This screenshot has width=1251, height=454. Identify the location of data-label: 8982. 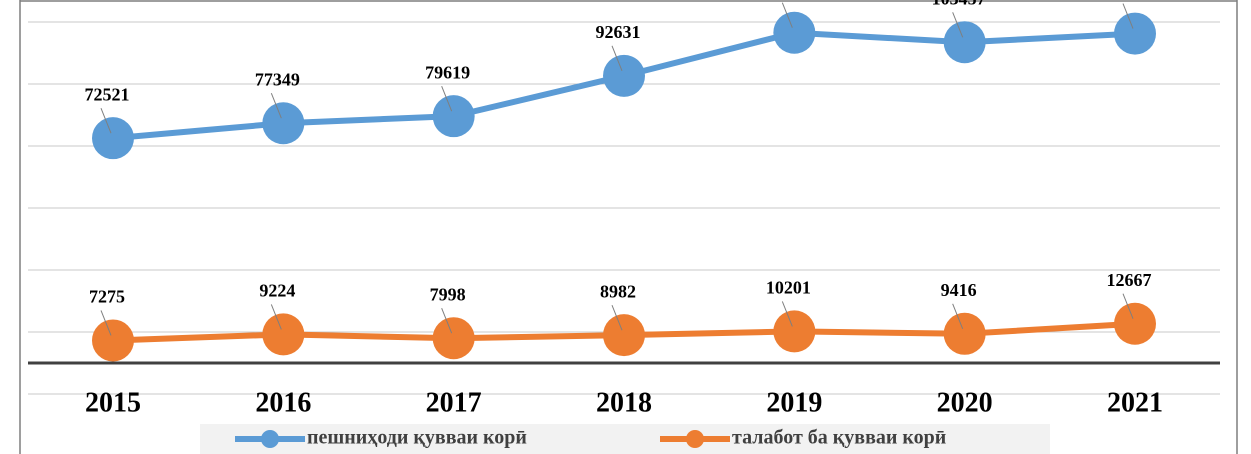
(618, 291).